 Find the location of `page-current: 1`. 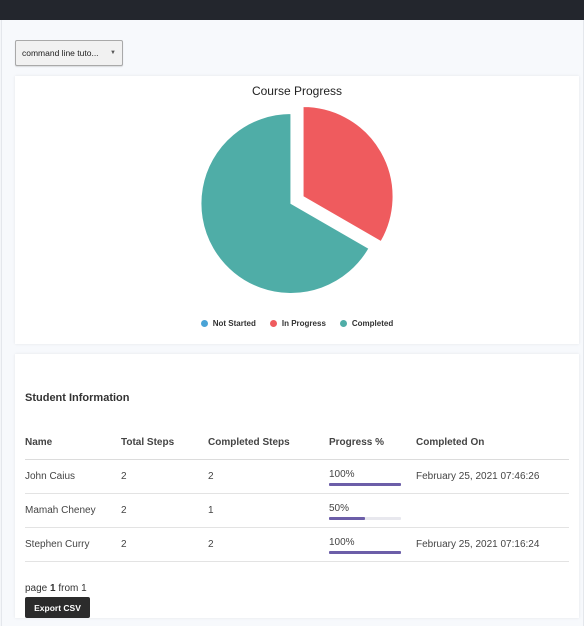

page-current: 1 is located at coordinates (53, 588).